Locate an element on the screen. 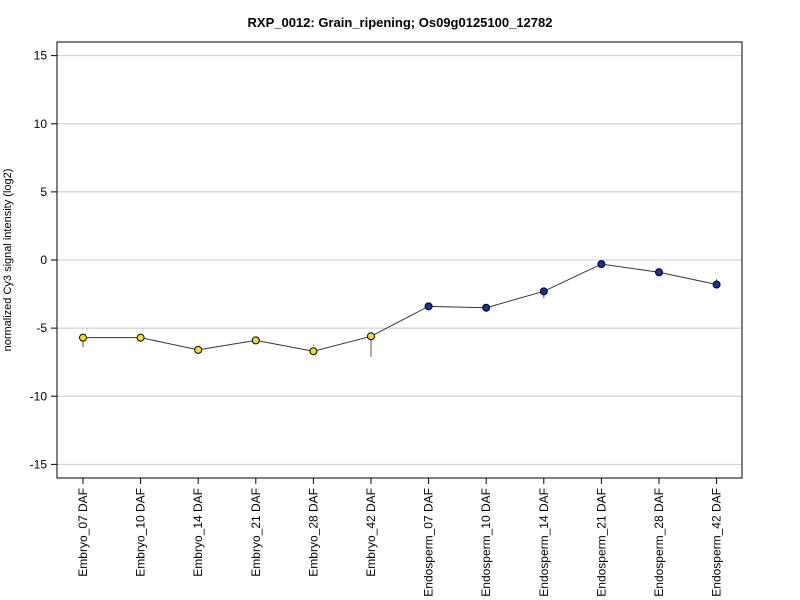 The width and height of the screenshot is (800, 600). y-tick-label: 5 is located at coordinates (43, 192).